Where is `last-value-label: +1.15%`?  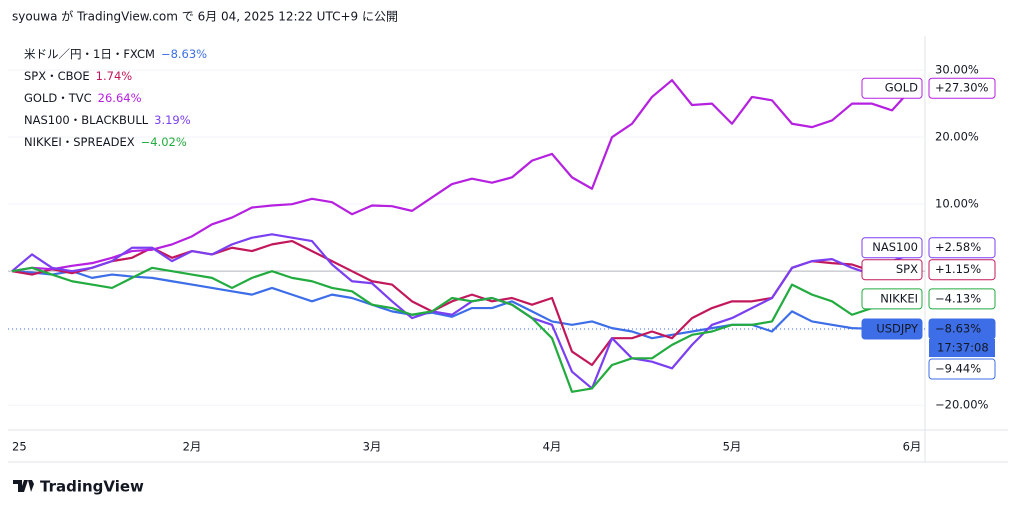
last-value-label: +1.15% is located at coordinates (958, 269).